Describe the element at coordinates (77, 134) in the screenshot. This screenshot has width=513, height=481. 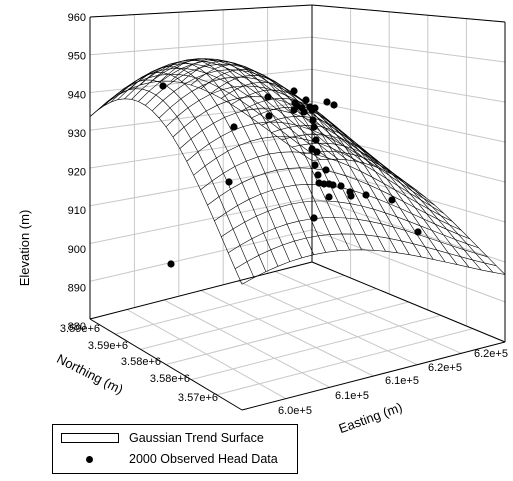
I see `z-tick-label: 930` at that location.